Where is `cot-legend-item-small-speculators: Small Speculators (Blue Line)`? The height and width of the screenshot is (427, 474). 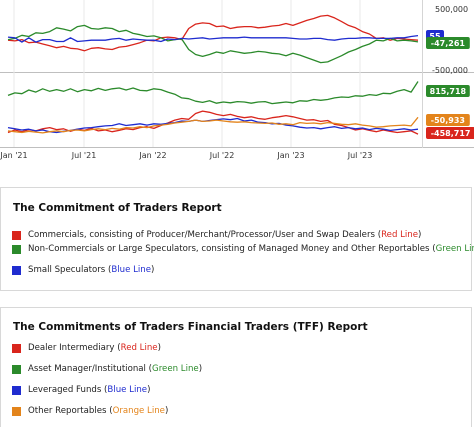
cot-legend-item-small-speculators: Small Speculators (Blue Line) is located at coordinates (83, 270).